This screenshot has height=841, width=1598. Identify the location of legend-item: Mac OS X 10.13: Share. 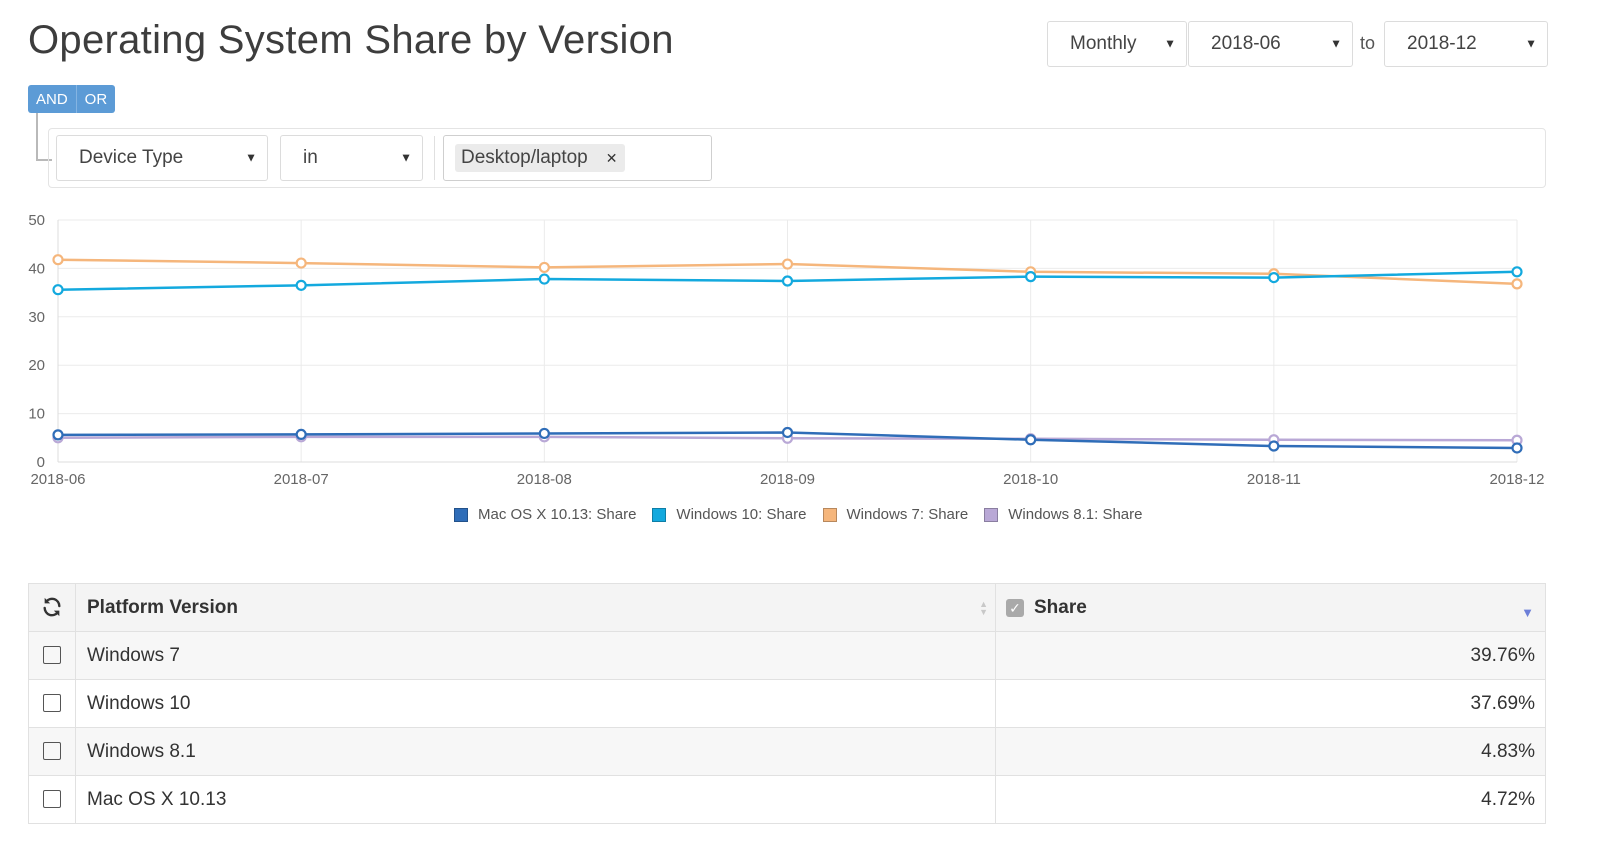
(545, 514).